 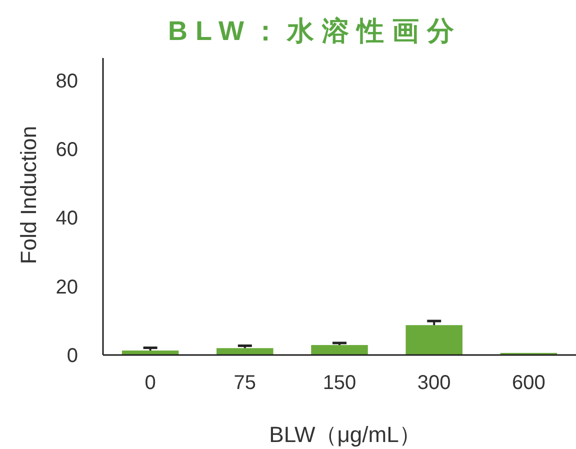 I want to click on y-tick-label: 60, so click(x=67, y=149).